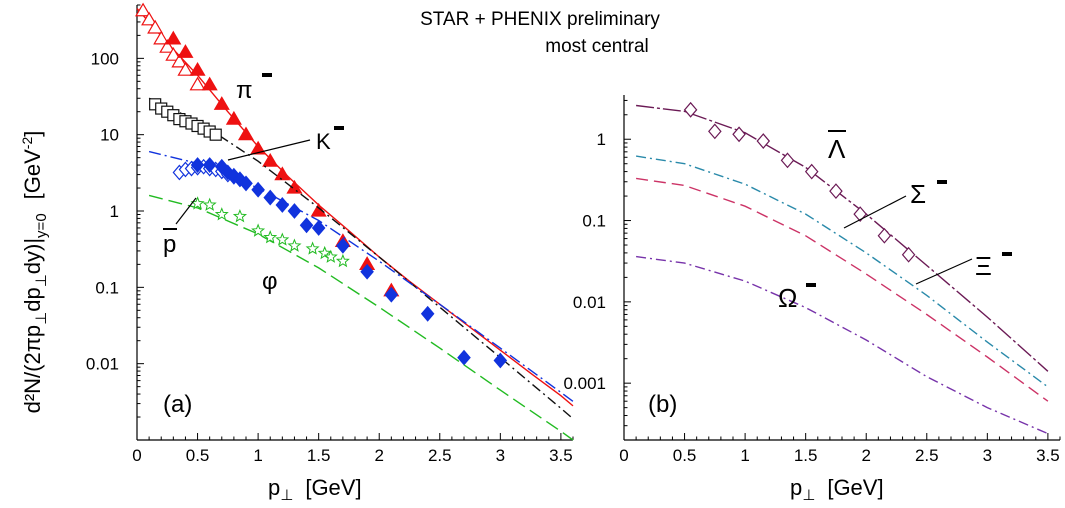 Image resolution: width=1065 pixels, height=508 pixels. I want to click on label-Sigma: Σ, so click(895, 204).